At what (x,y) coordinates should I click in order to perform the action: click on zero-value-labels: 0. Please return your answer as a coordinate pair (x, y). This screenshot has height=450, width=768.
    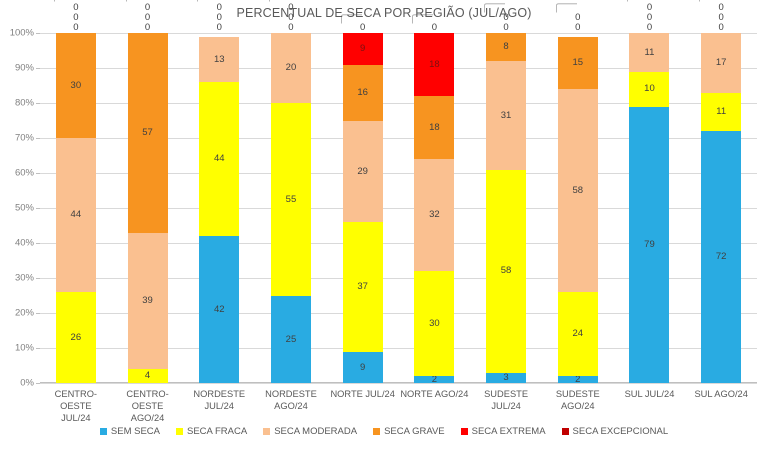
    Looking at the image, I should click on (363, 28).